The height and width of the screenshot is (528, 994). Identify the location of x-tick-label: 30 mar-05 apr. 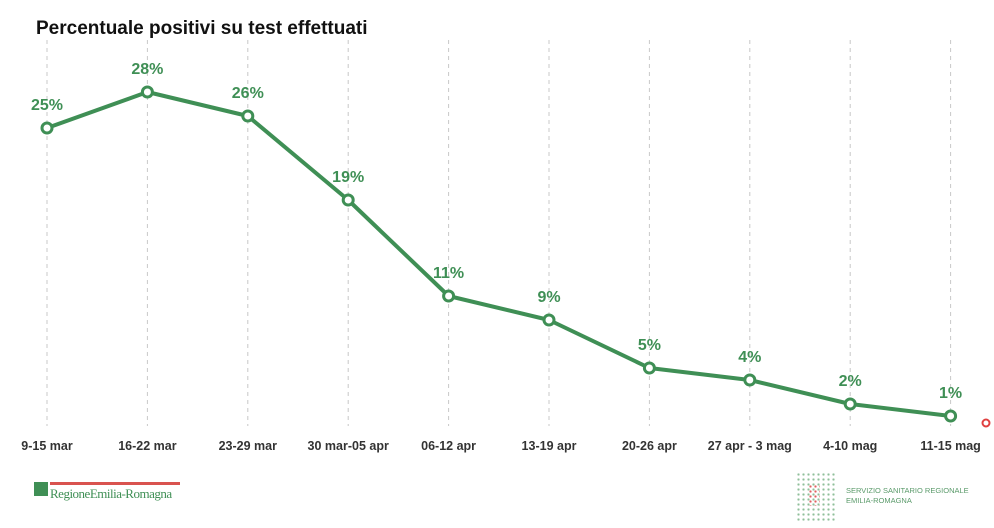
(348, 446).